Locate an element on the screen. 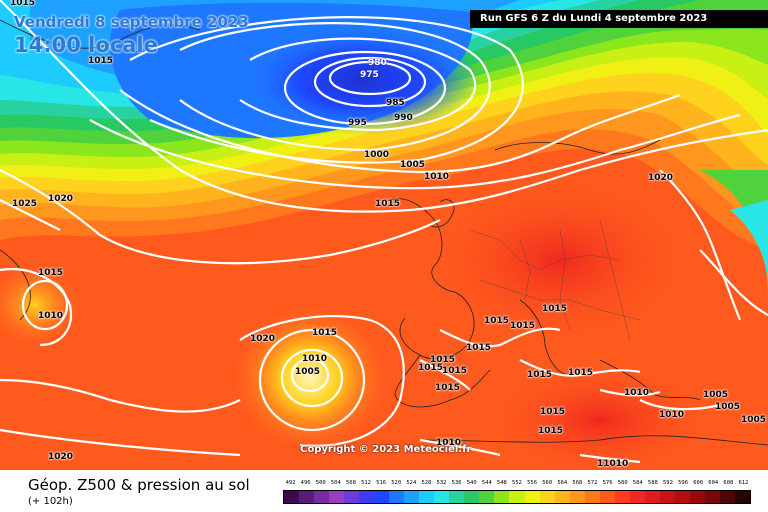 This screenshot has height=512, width=768. scale-label: 508 is located at coordinates (350, 483).